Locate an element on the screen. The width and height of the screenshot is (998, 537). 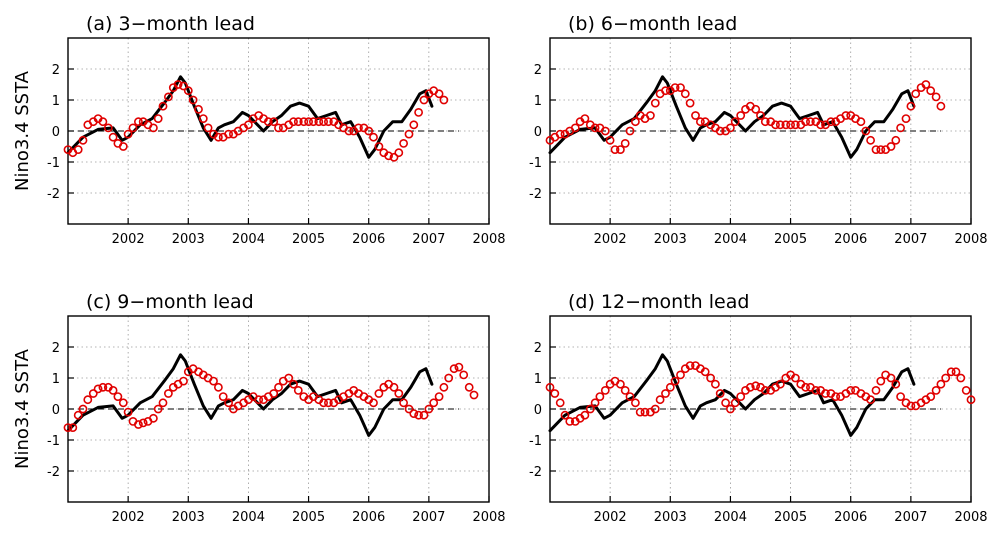
observed-series-line is located at coordinates (250, 117).